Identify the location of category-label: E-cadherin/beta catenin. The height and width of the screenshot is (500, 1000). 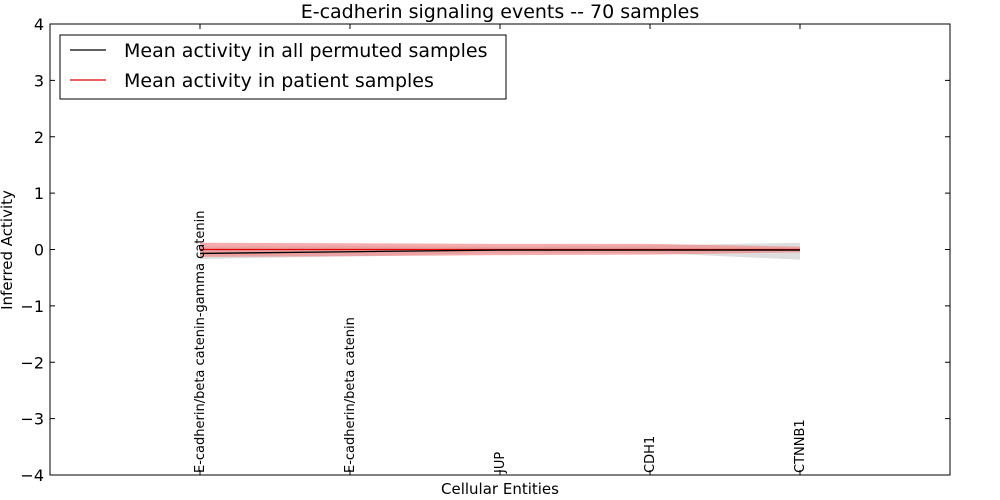
(350, 395).